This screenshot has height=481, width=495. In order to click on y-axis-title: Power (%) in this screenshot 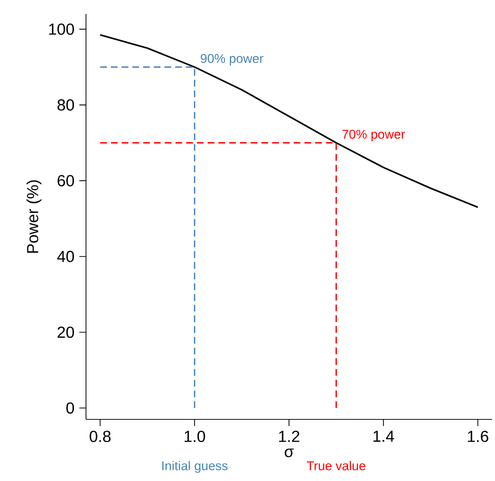, I will do `click(34, 216)`.